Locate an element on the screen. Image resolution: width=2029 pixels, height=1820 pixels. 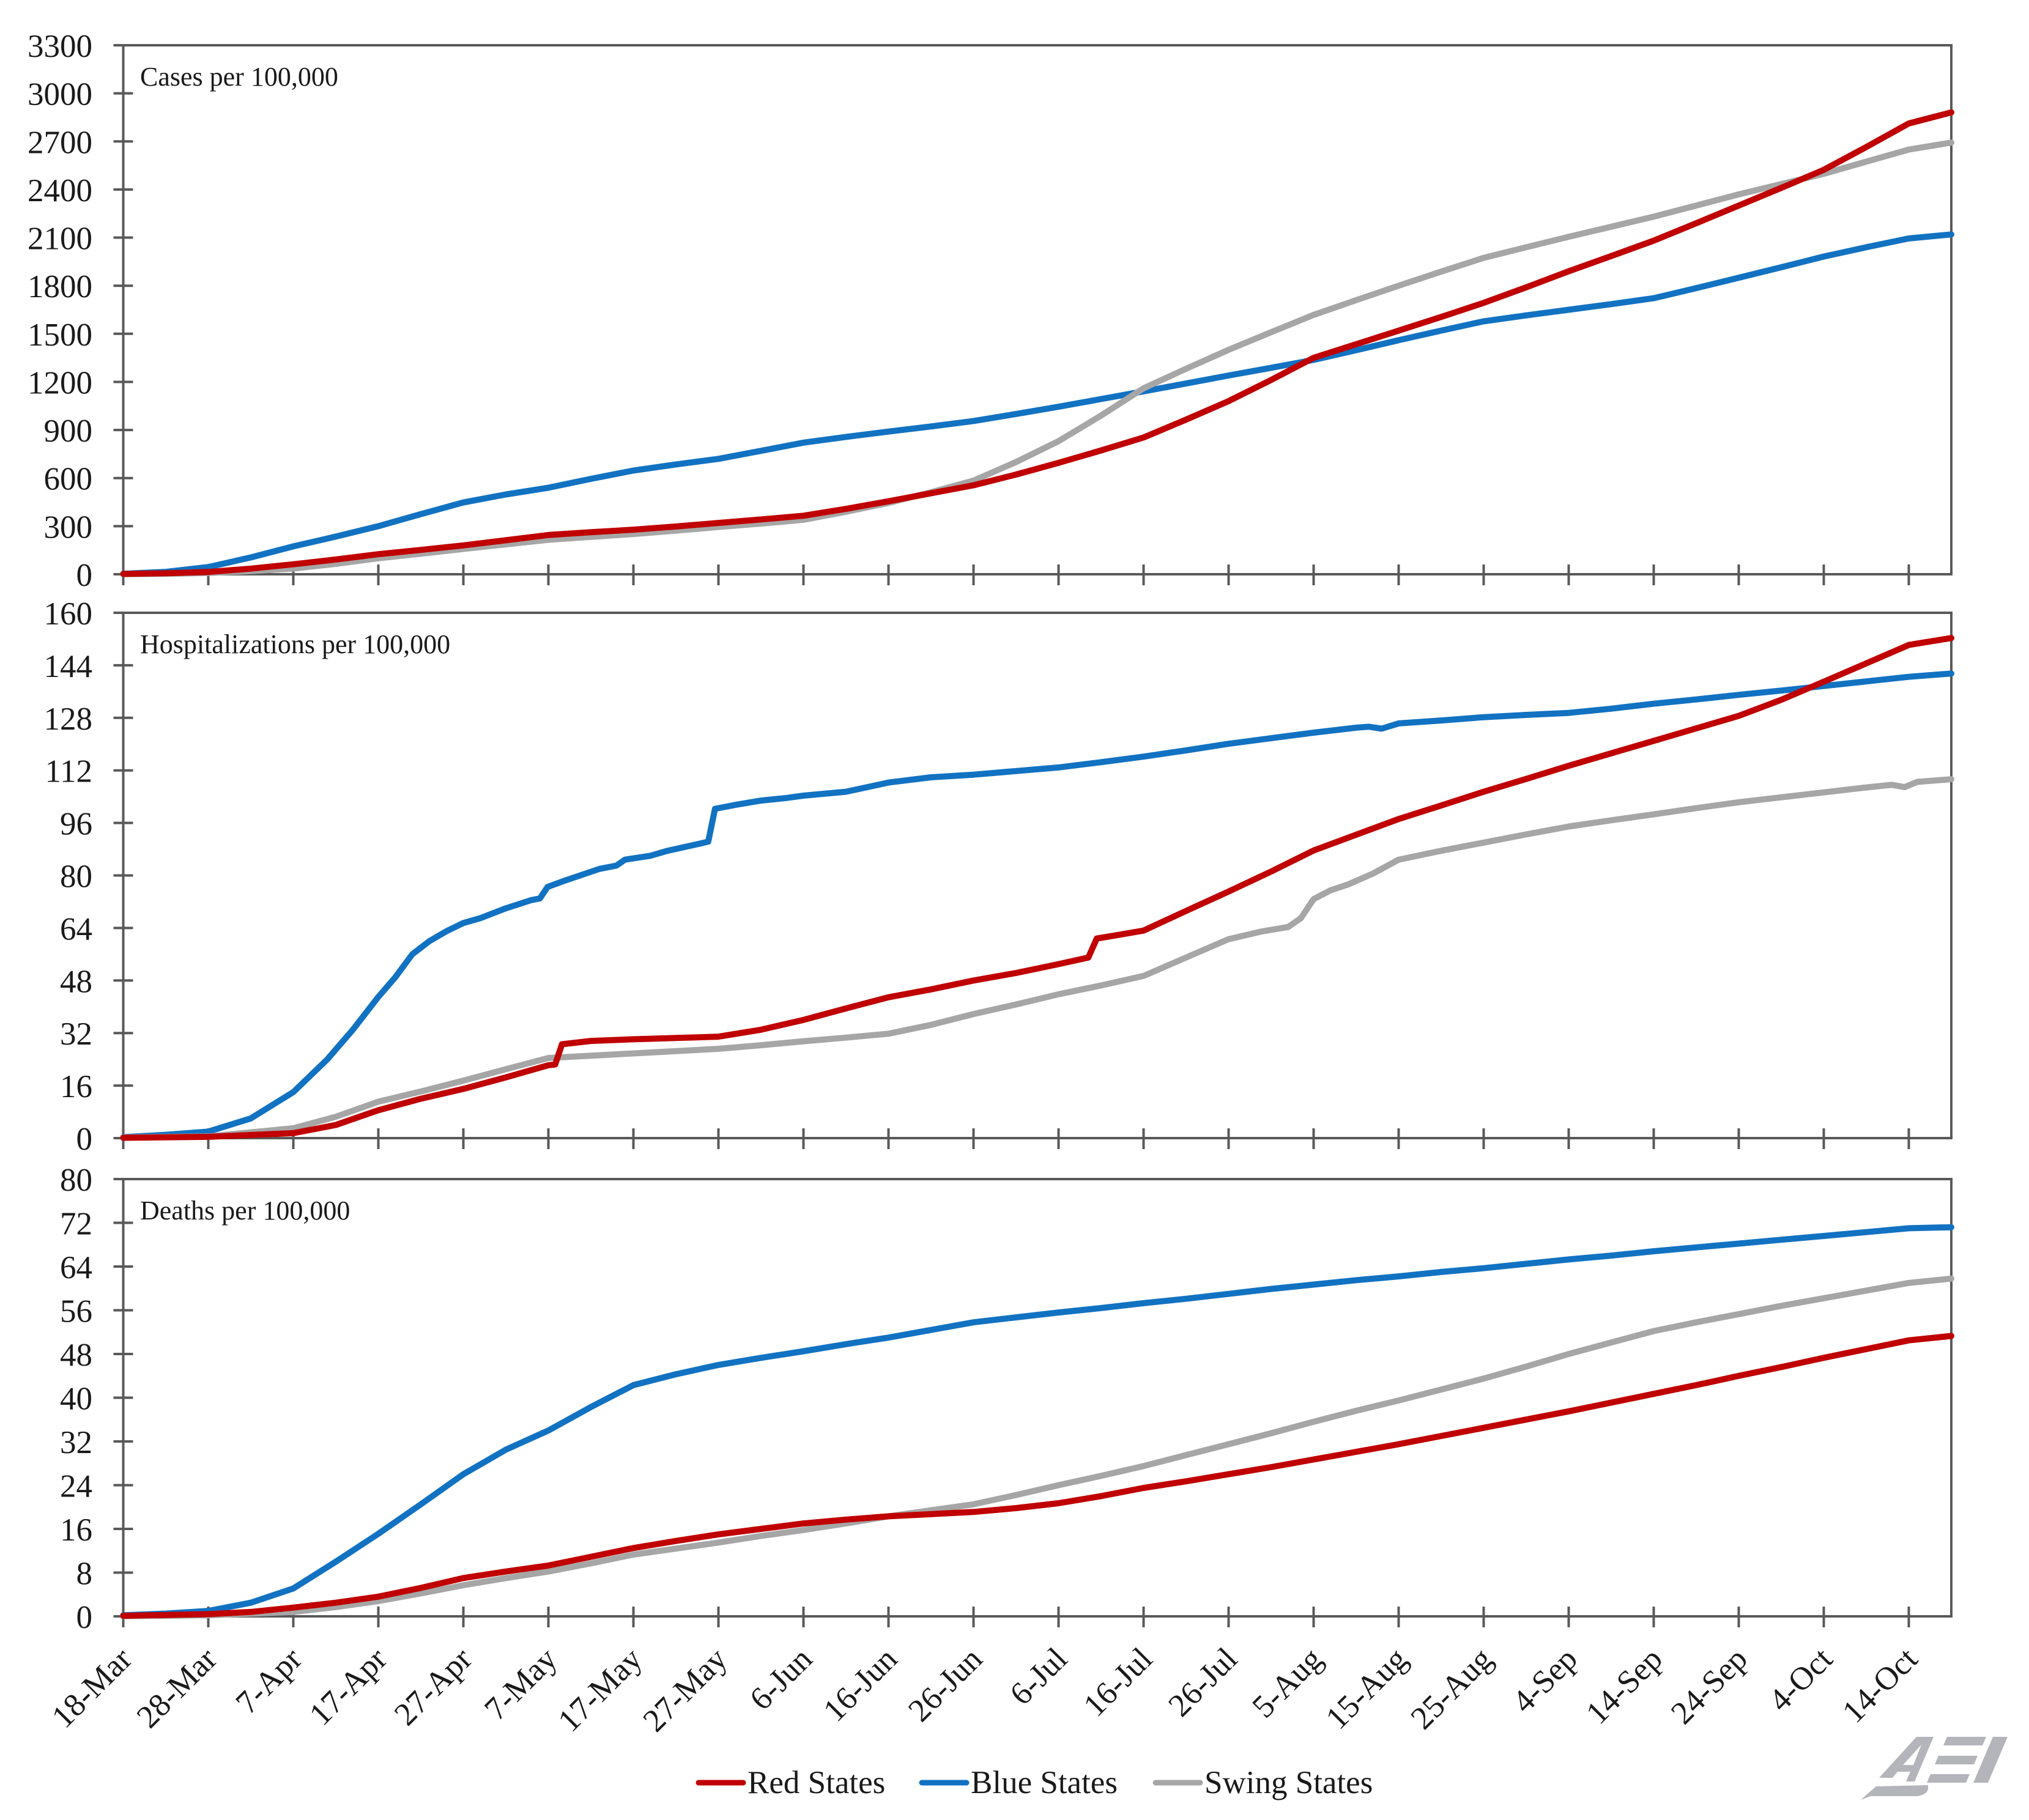
svg-text: 8 is located at coordinates (84, 1574).